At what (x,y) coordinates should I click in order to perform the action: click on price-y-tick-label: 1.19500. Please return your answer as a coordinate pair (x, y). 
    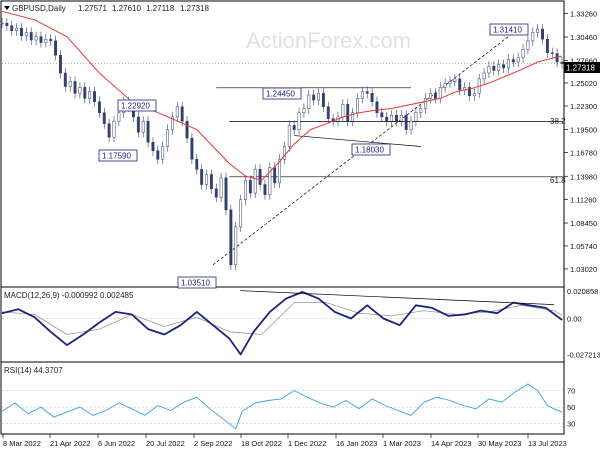
    Looking at the image, I should click on (583, 130).